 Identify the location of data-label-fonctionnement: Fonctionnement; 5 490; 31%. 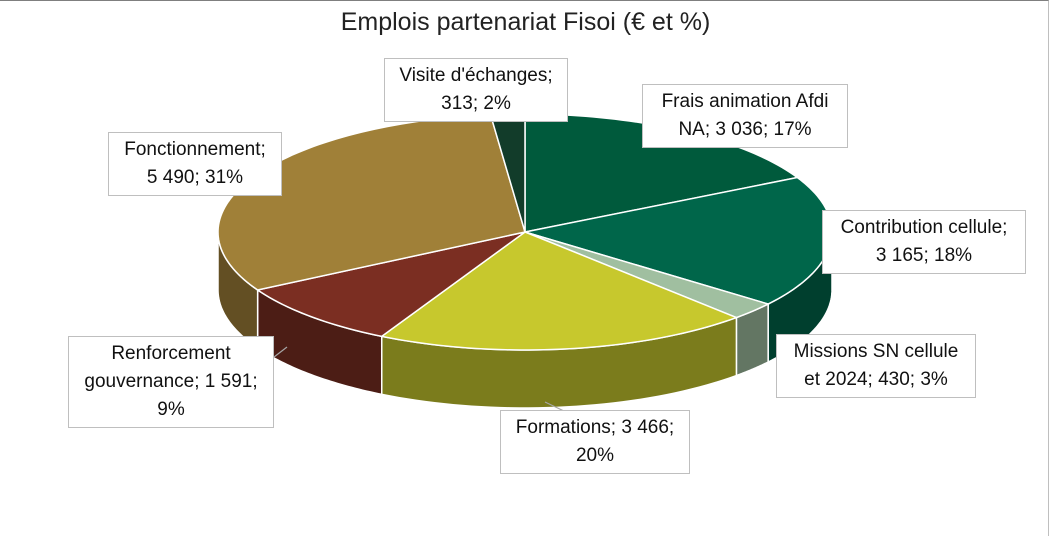
(195, 164).